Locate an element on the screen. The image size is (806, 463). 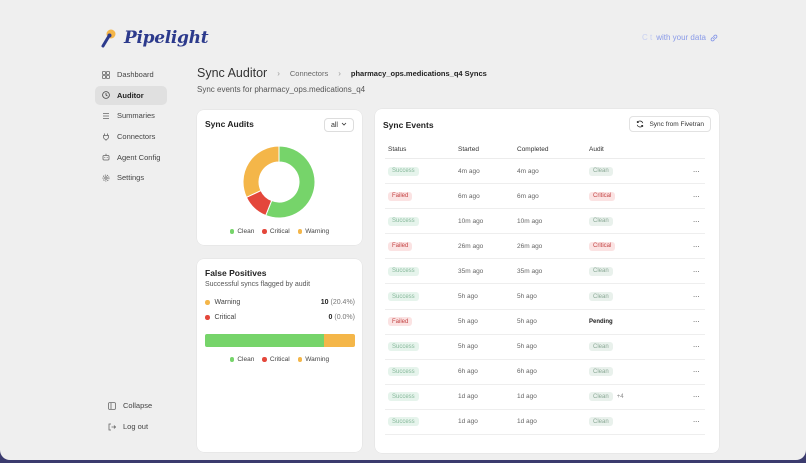
audit-badge: Pending is located at coordinates (601, 321).